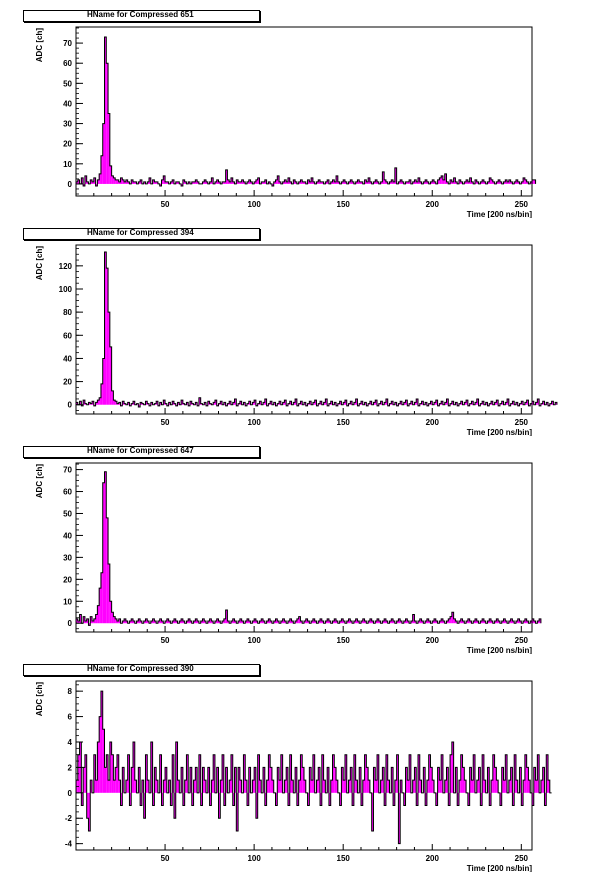 The image size is (596, 872). Describe the element at coordinates (39, 45) in the screenshot. I see `y-axis-label: ADC [ch]` at that location.